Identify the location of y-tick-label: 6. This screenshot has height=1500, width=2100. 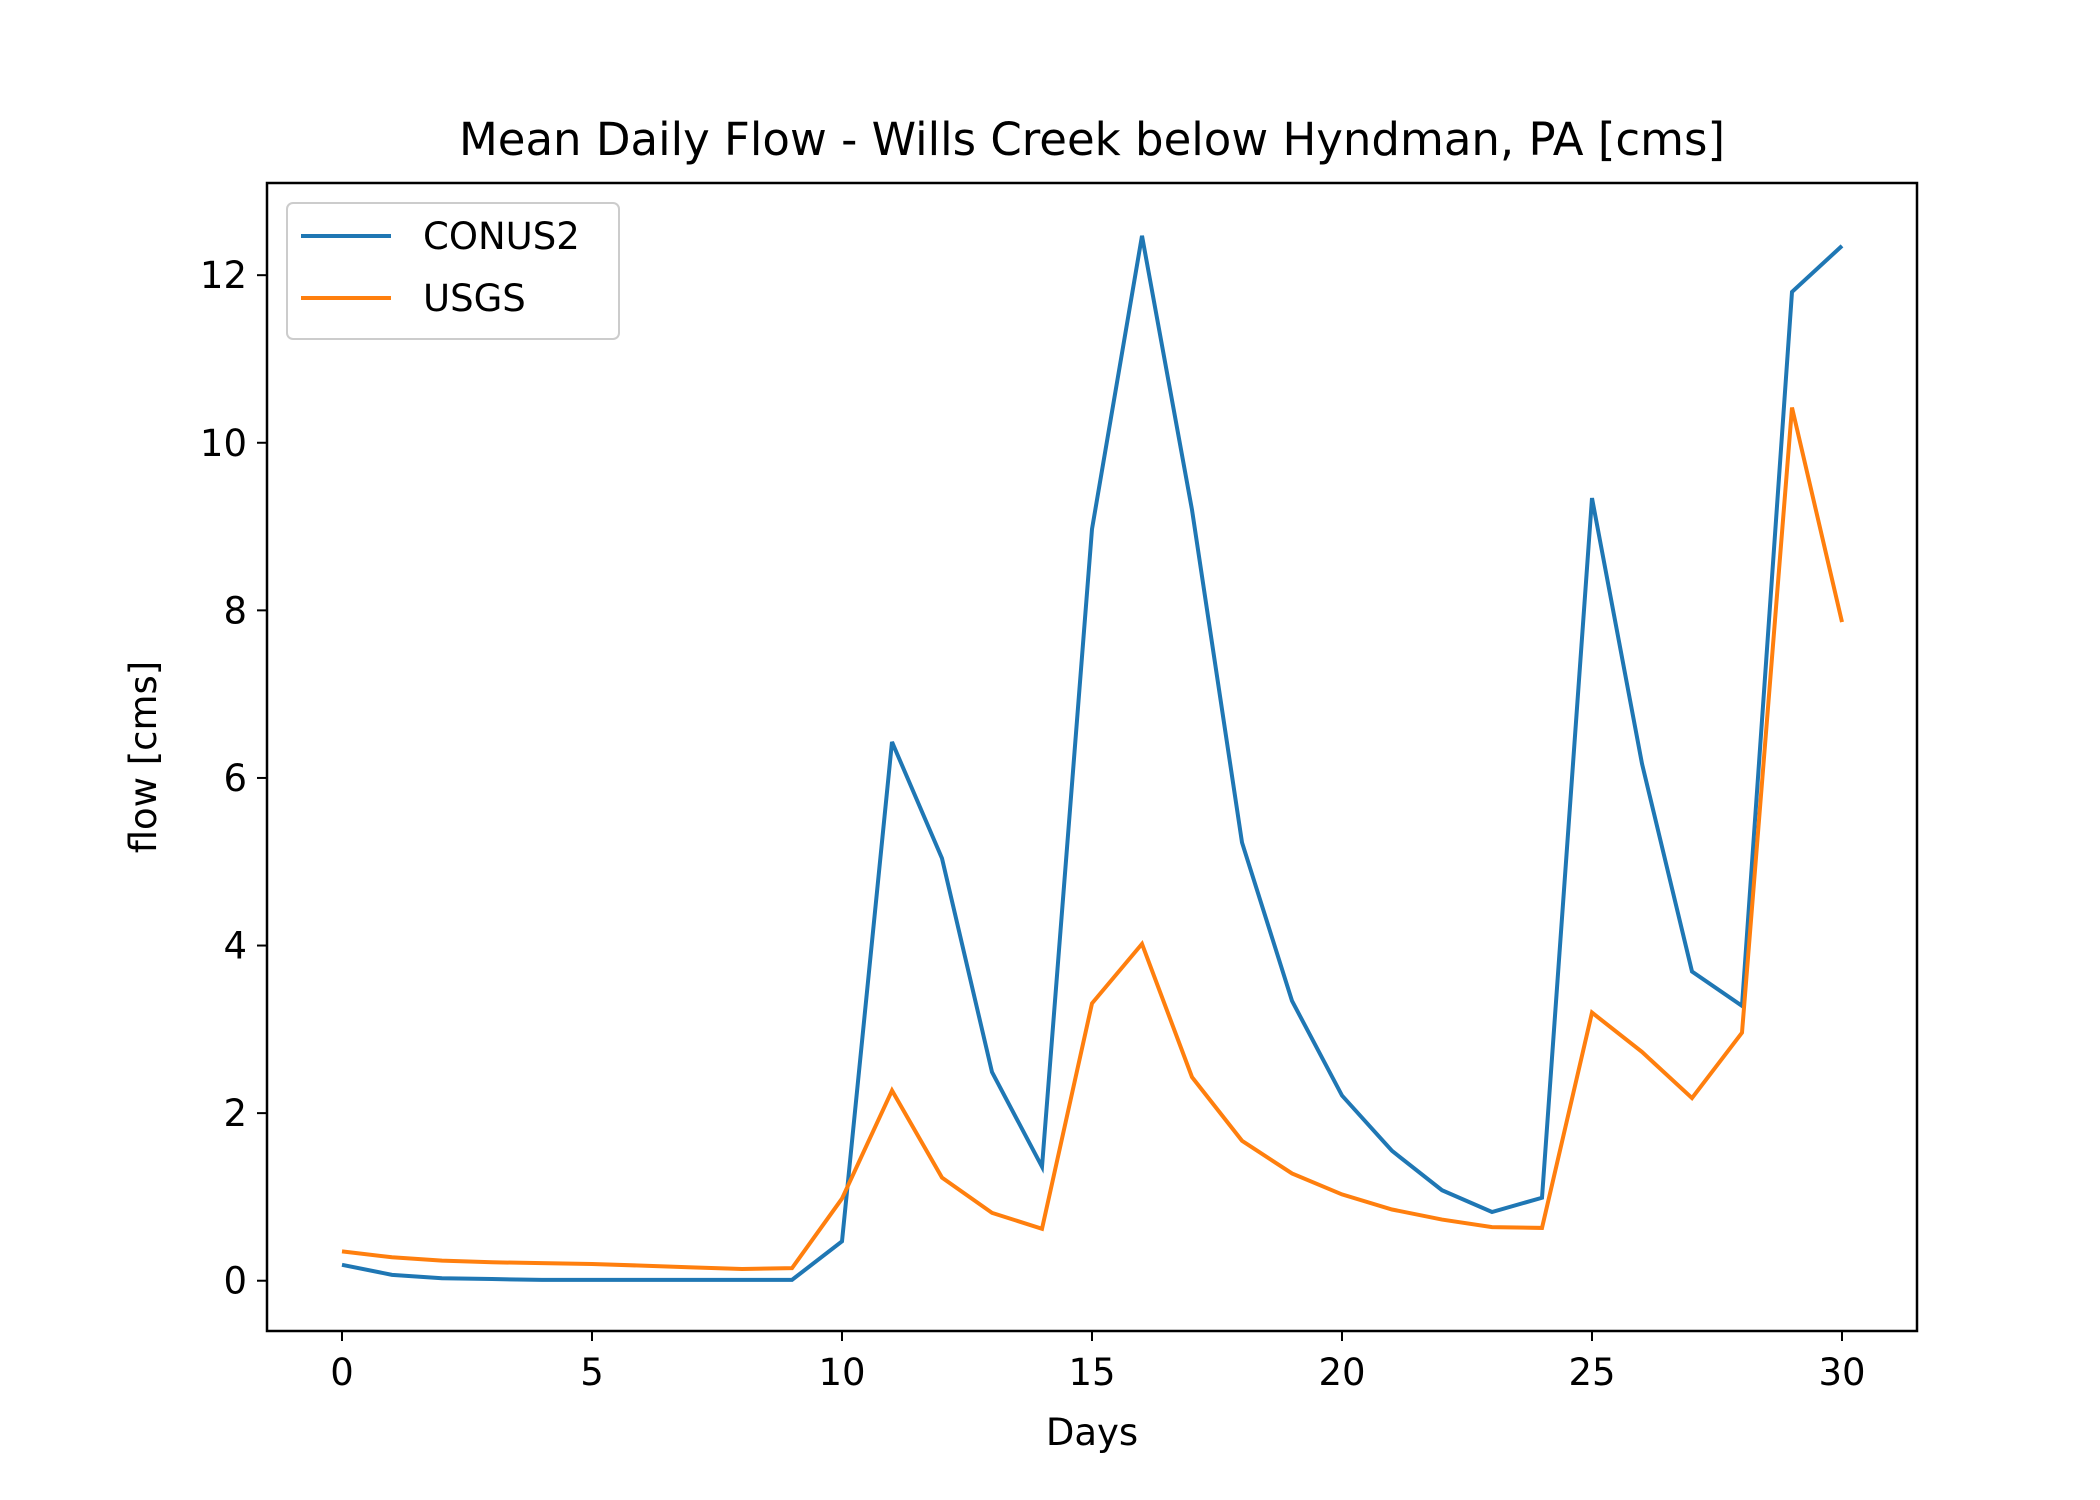
(235, 778).